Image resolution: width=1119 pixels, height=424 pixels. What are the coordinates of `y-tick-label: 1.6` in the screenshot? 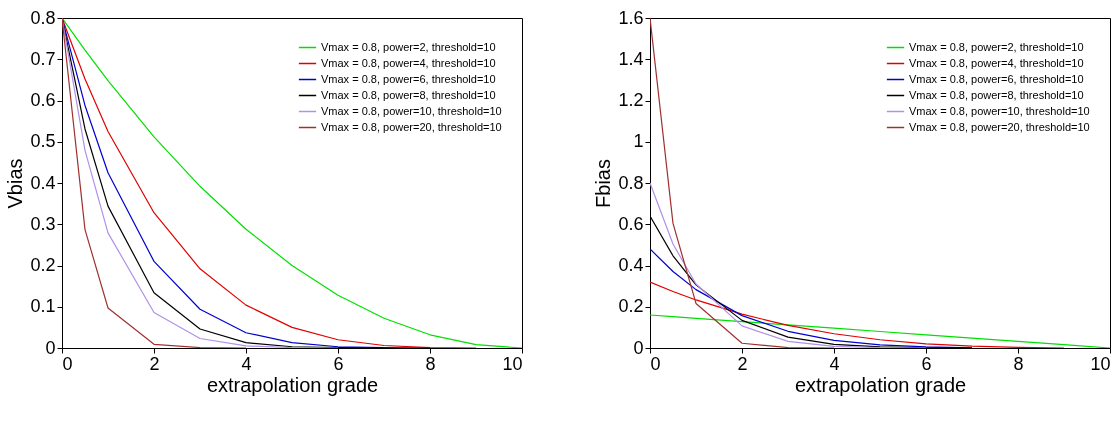 It's located at (631, 17).